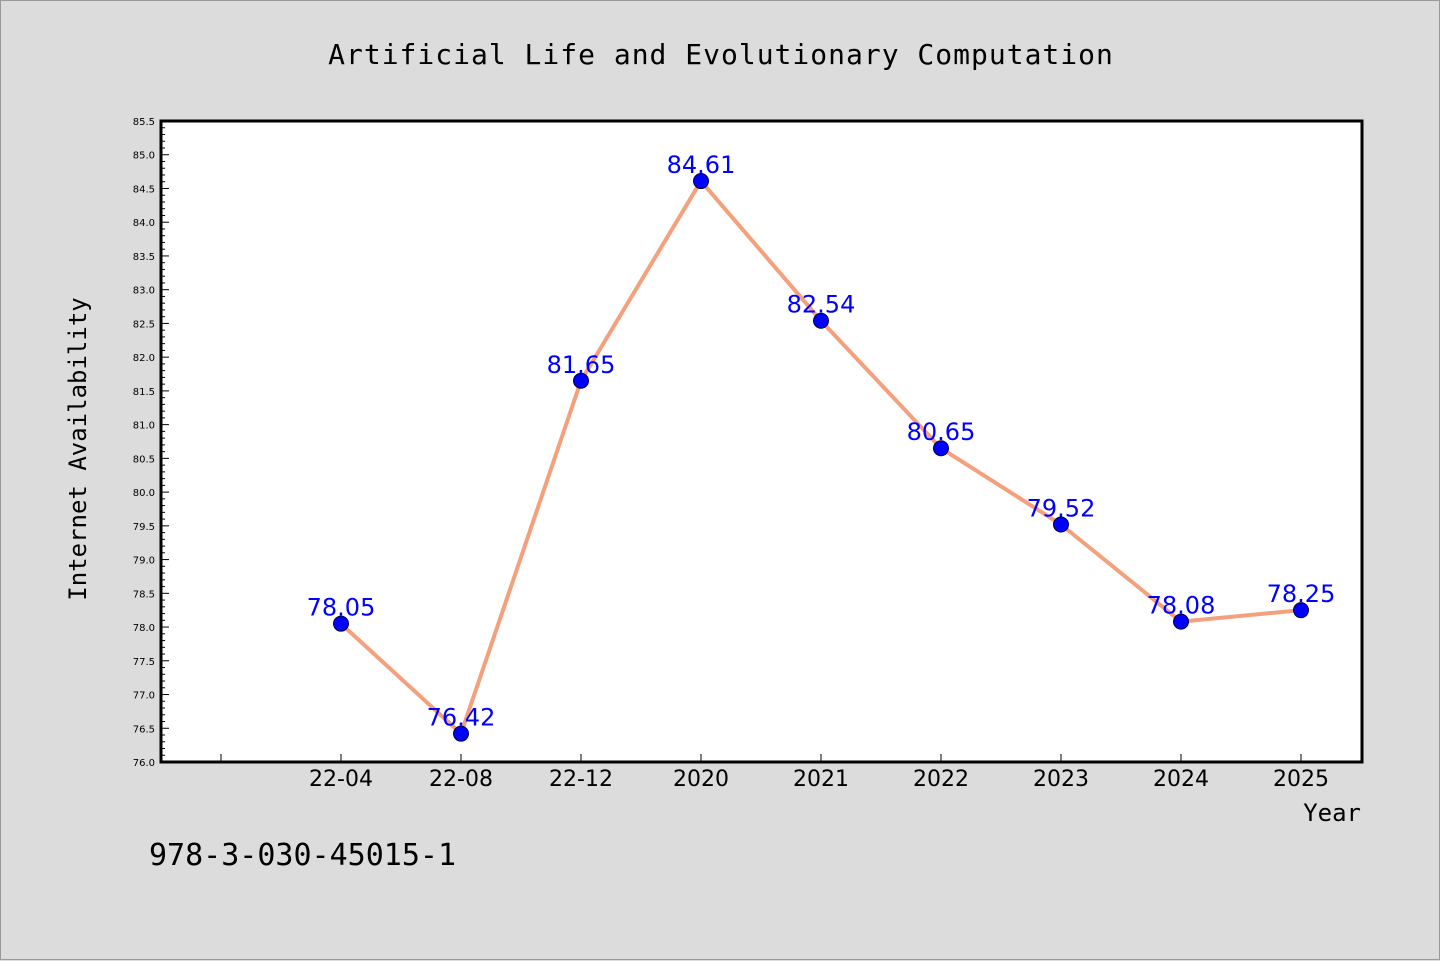 The image size is (1440, 961). I want to click on y-tick-label: 79.0, so click(144, 561).